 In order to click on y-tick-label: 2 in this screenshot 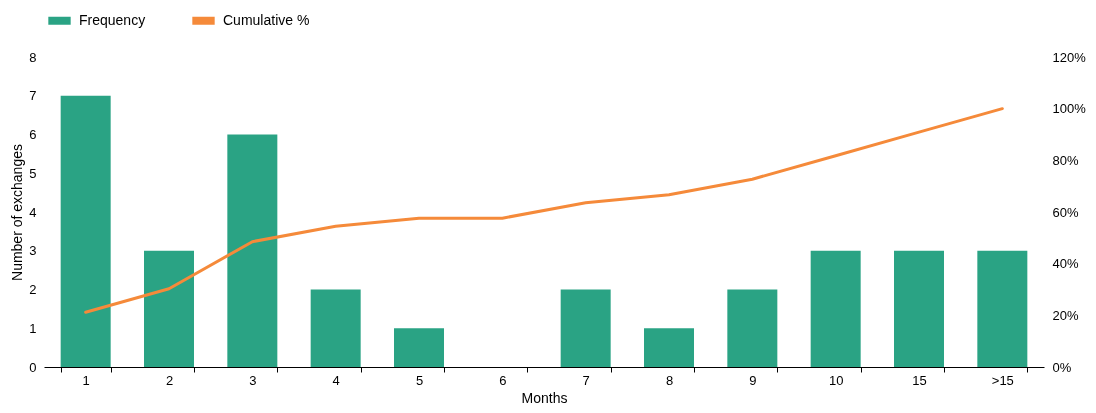, I will do `click(33, 289)`.